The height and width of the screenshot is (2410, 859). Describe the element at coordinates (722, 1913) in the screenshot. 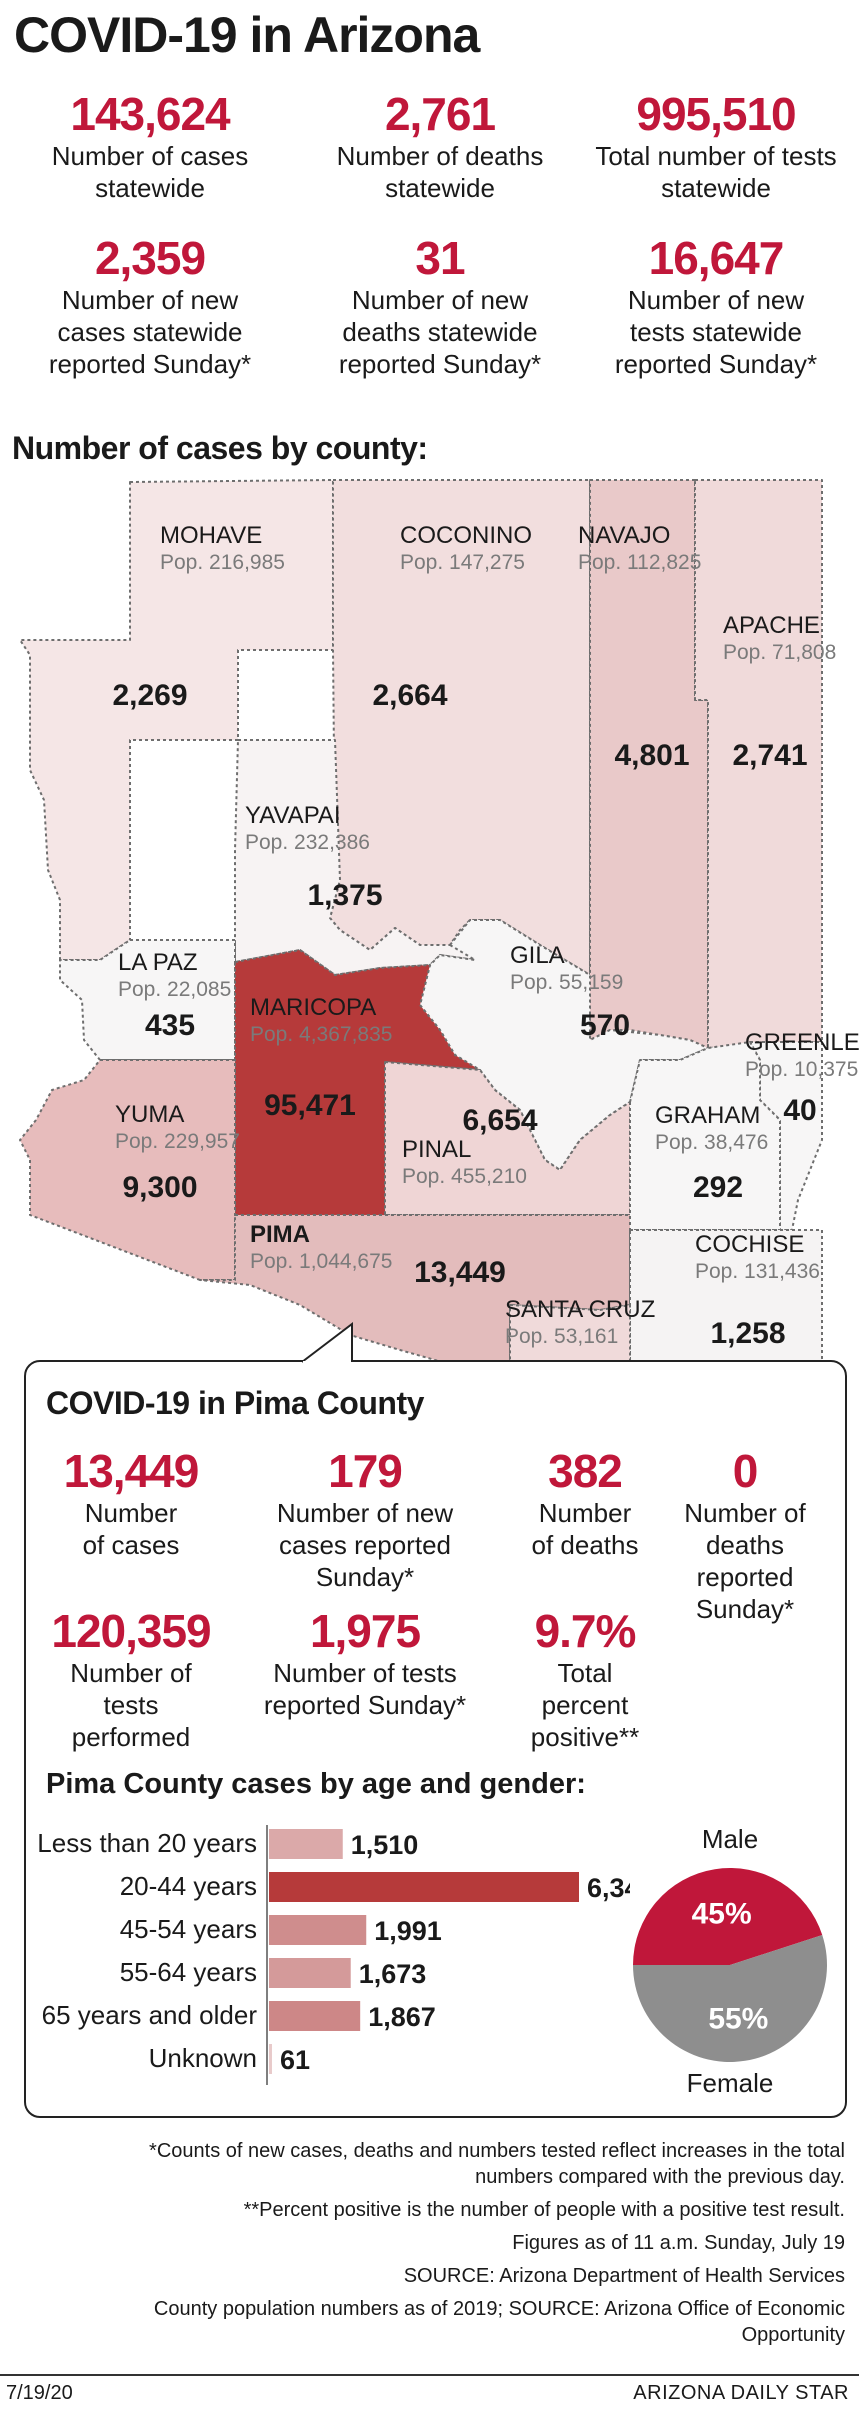

I see `pie-value-label: 45%` at that location.